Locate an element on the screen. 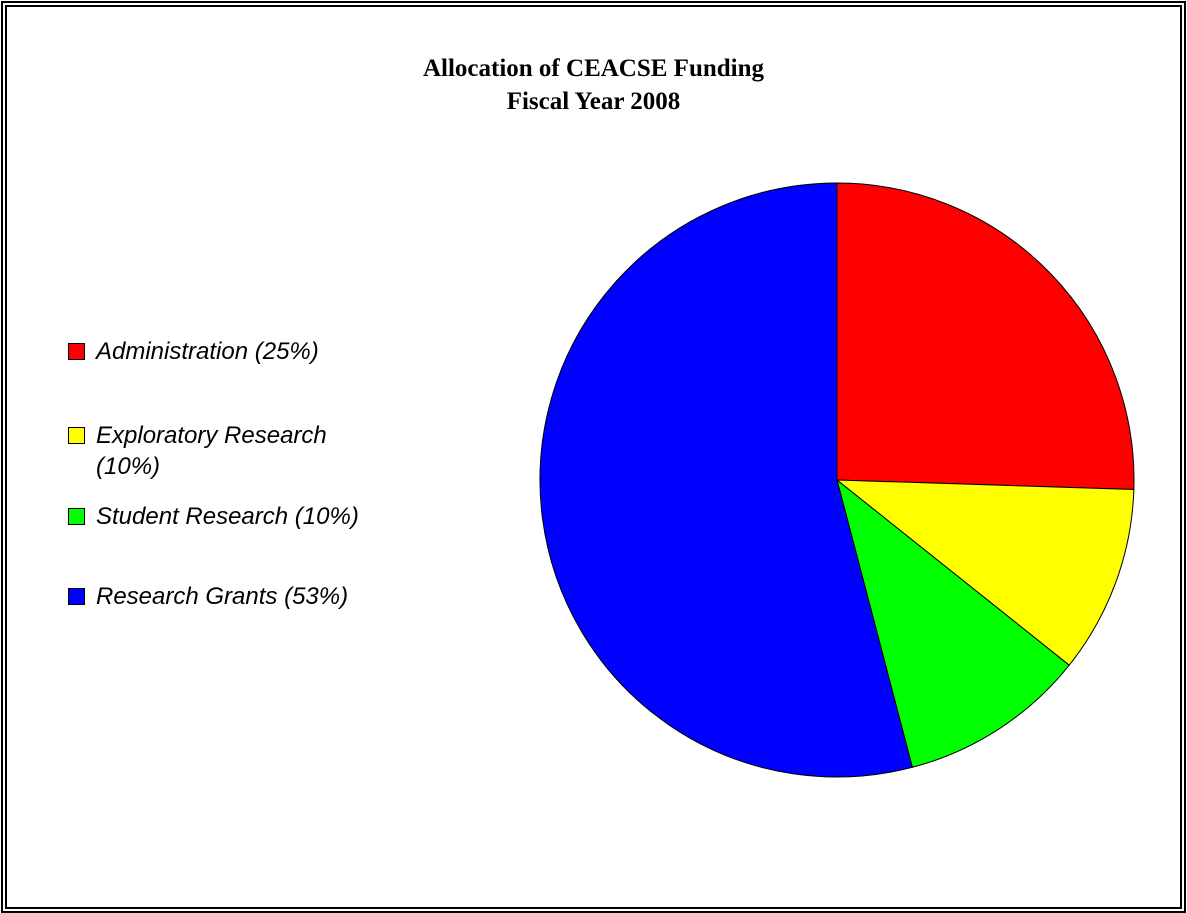 The width and height of the screenshot is (1187, 913). legend-item: Administration (25%) is located at coordinates (262, 351).